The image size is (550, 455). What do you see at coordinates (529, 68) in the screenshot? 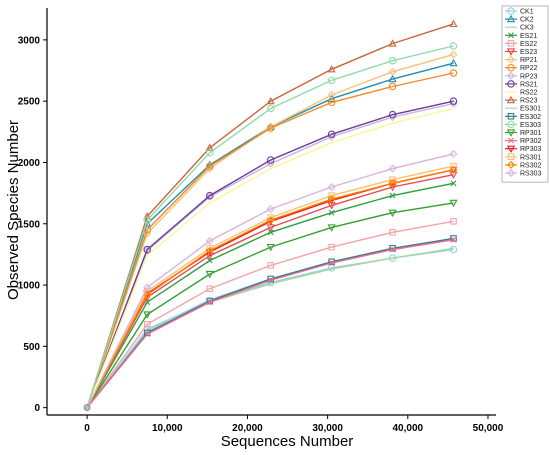
I see `legend-label: RP22` at bounding box center [529, 68].